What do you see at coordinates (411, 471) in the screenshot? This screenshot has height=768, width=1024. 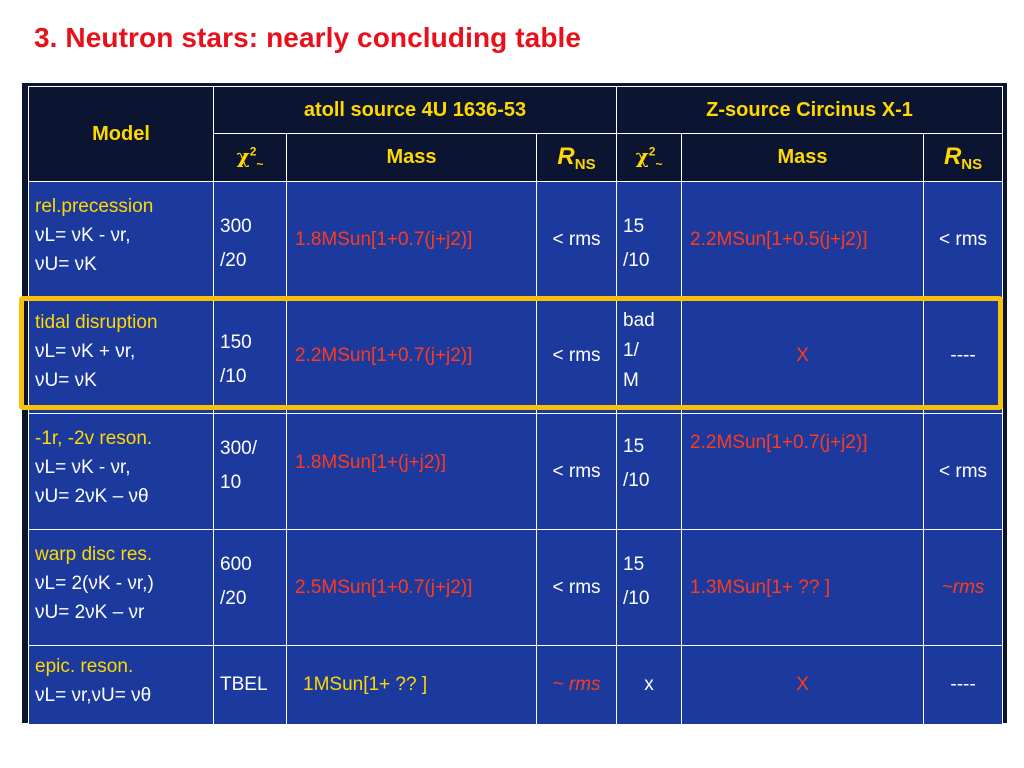 I see `atoll-mass-cell: 1.8MSun[1+(j+j2)]` at bounding box center [411, 471].